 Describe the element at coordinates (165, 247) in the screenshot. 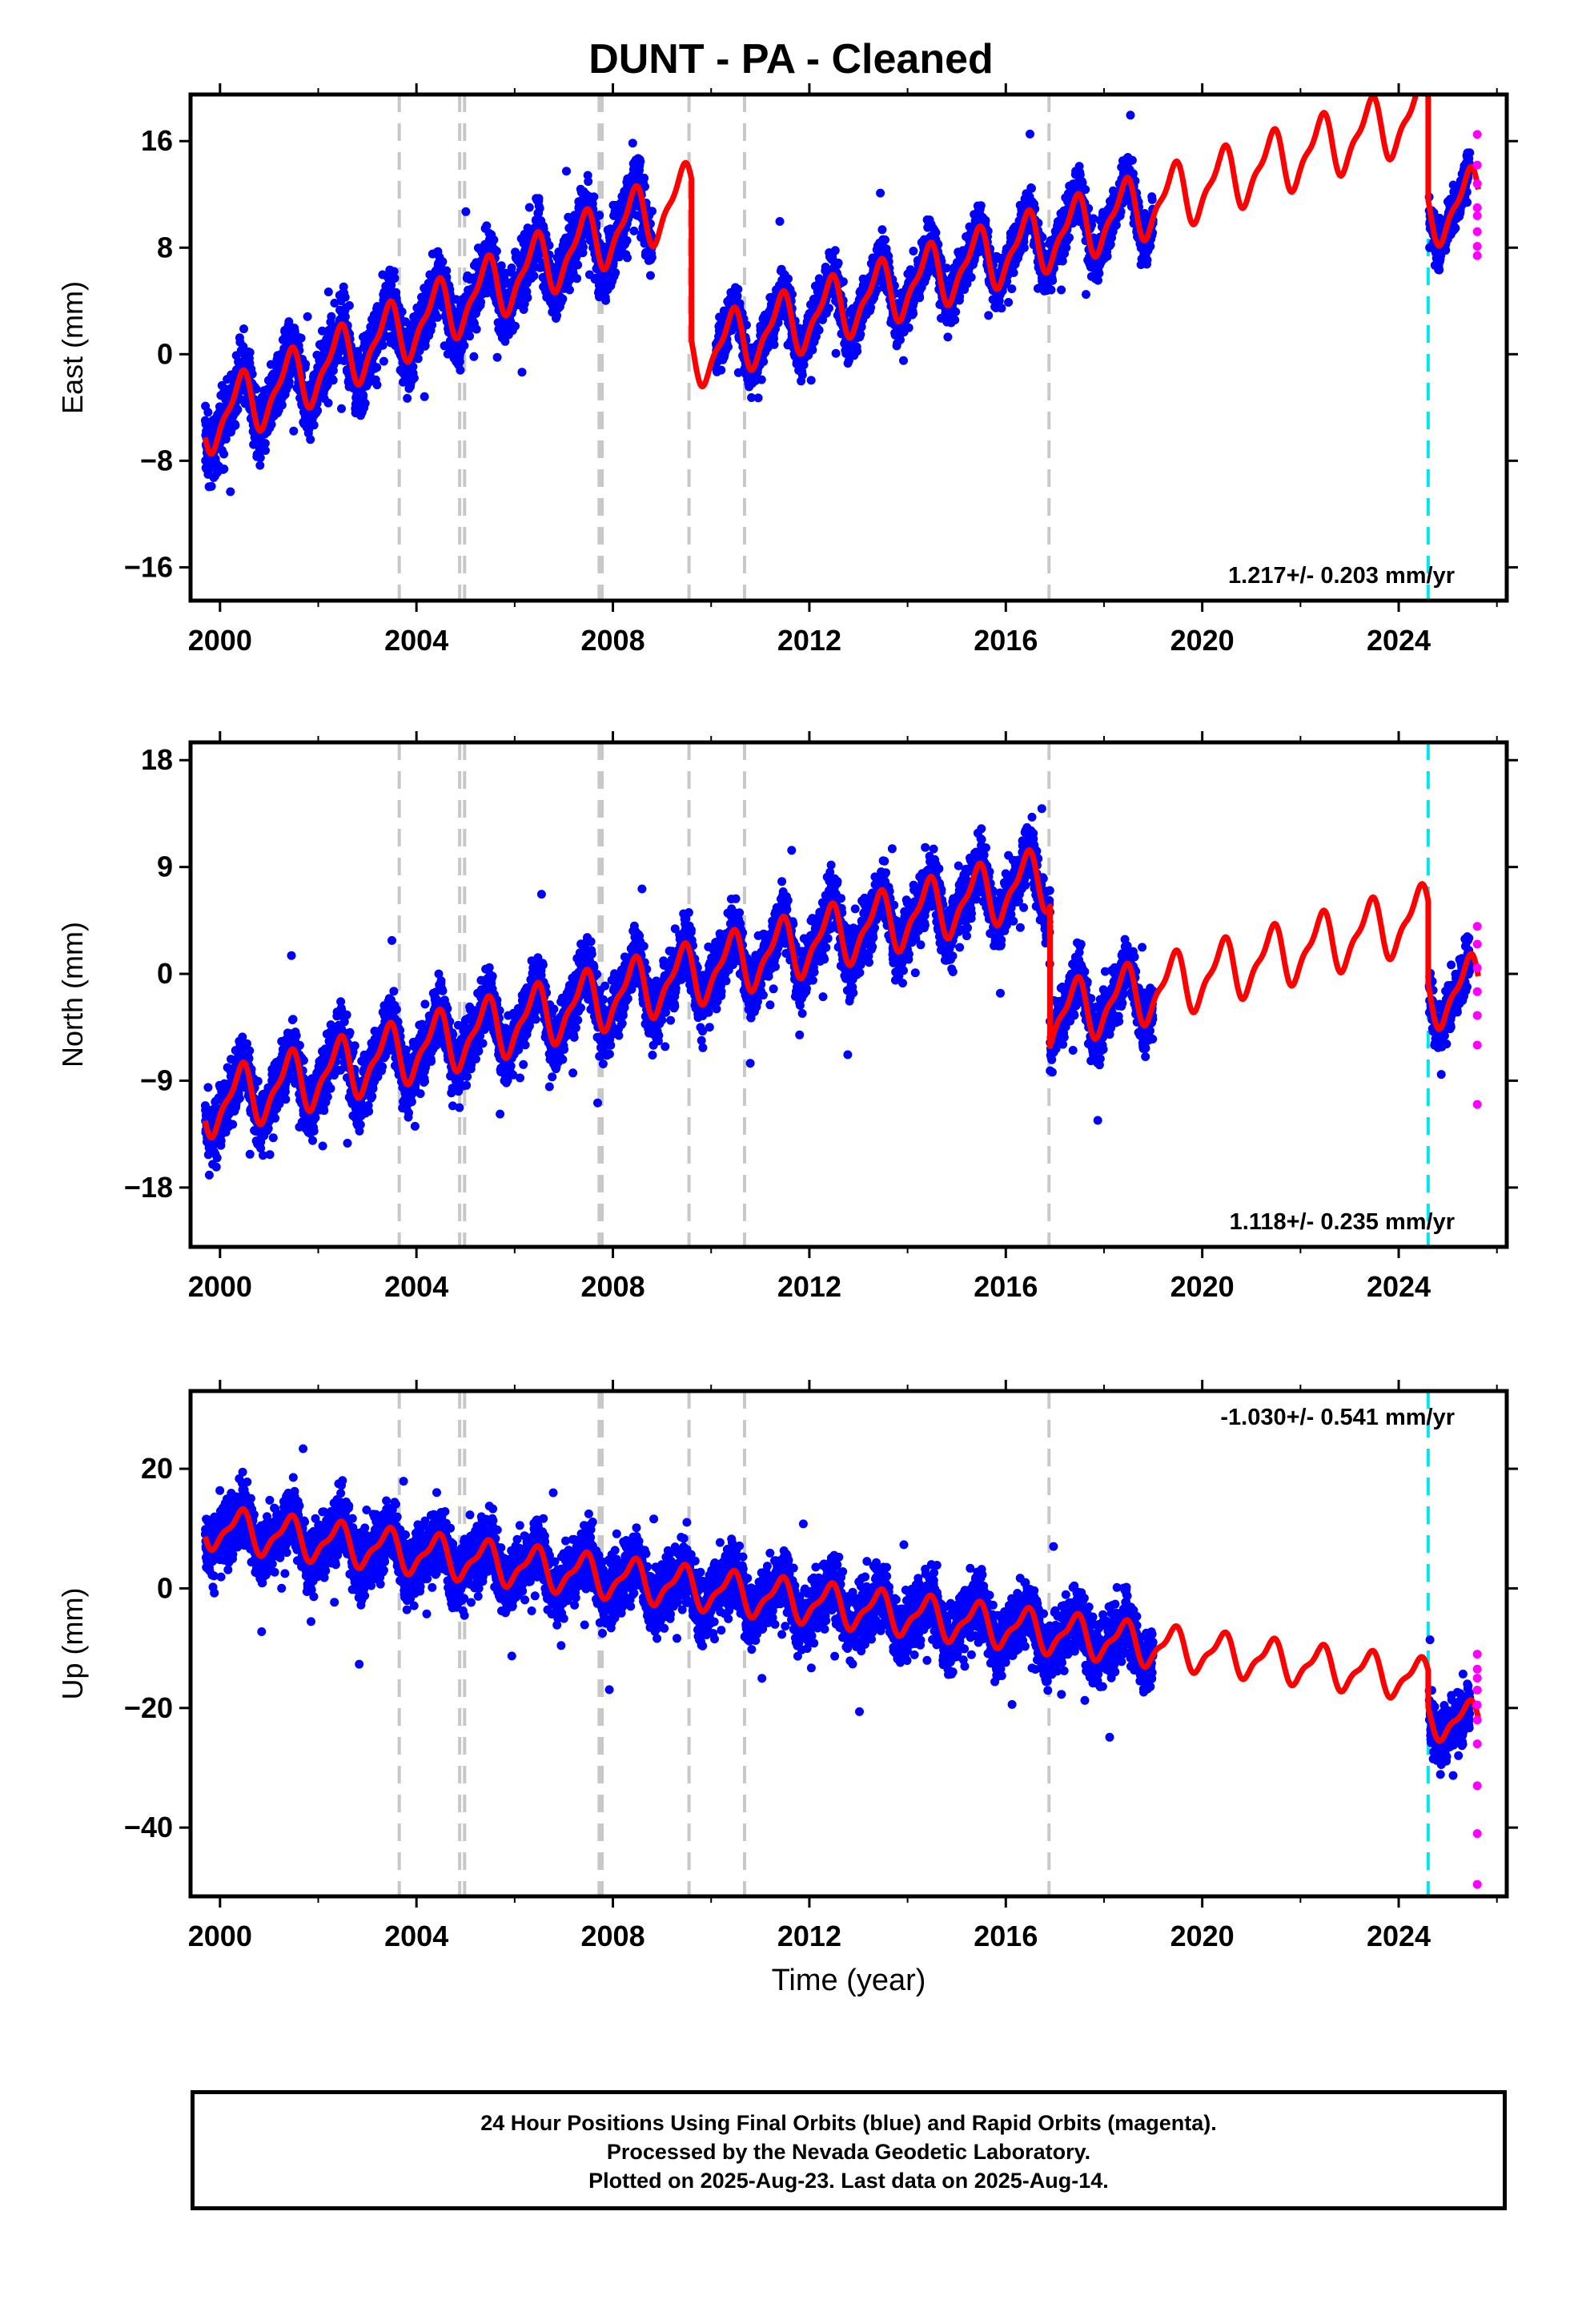

I see `y-tick-label: 8` at that location.